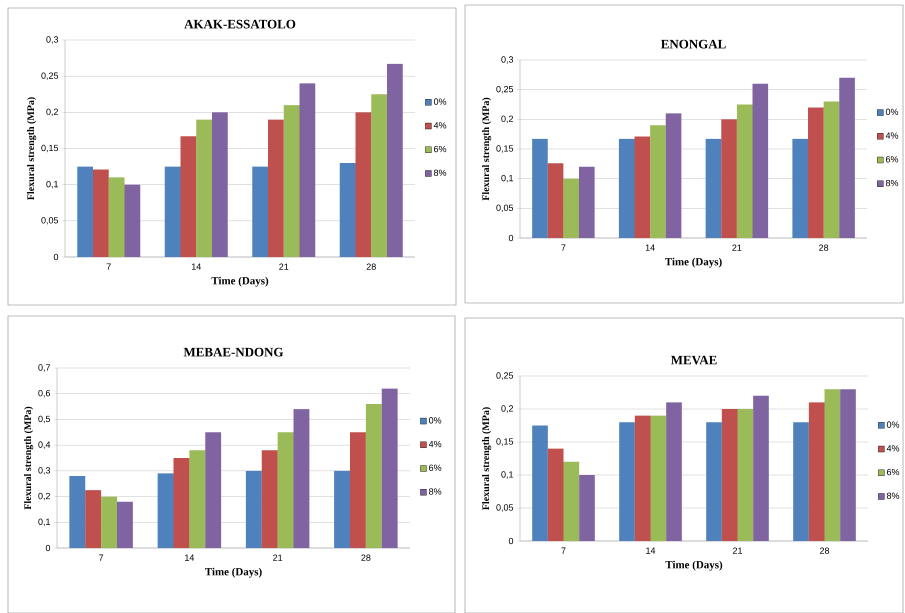 This screenshot has width=905, height=613. What do you see at coordinates (44, 445) in the screenshot?
I see `y-tick-label: 0,4` at bounding box center [44, 445].